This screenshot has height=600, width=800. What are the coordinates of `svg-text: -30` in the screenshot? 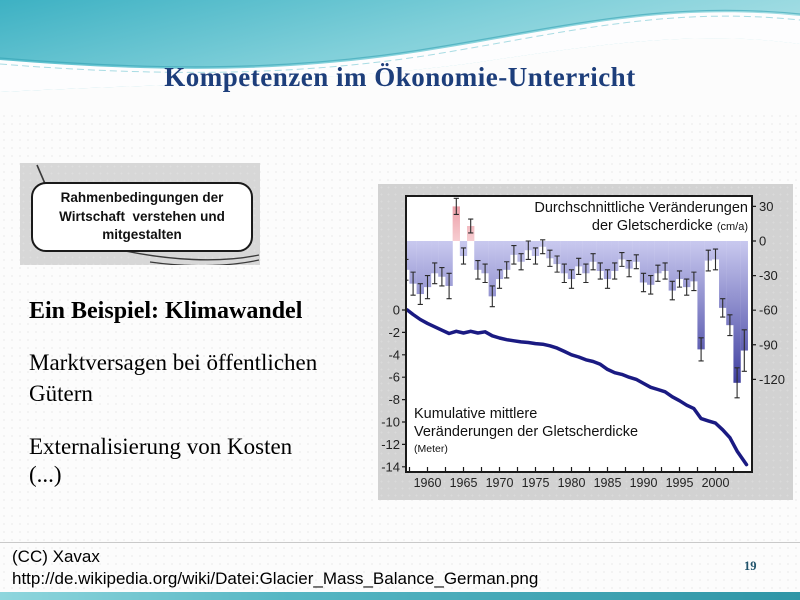 It's located at (768, 275).